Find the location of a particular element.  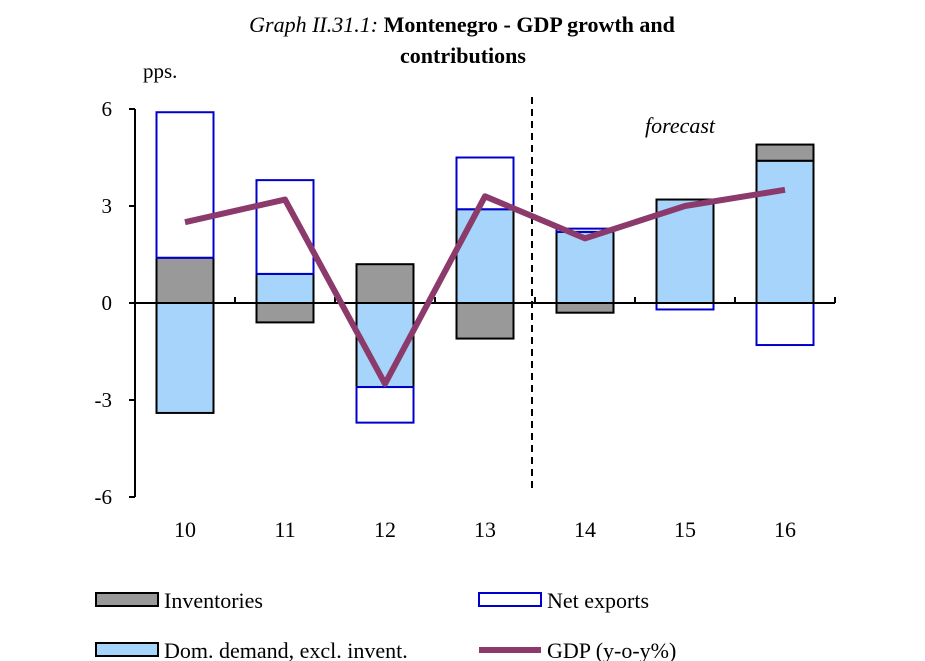

legend-swatch-dom-demand-excl-invent is located at coordinates (127, 649).